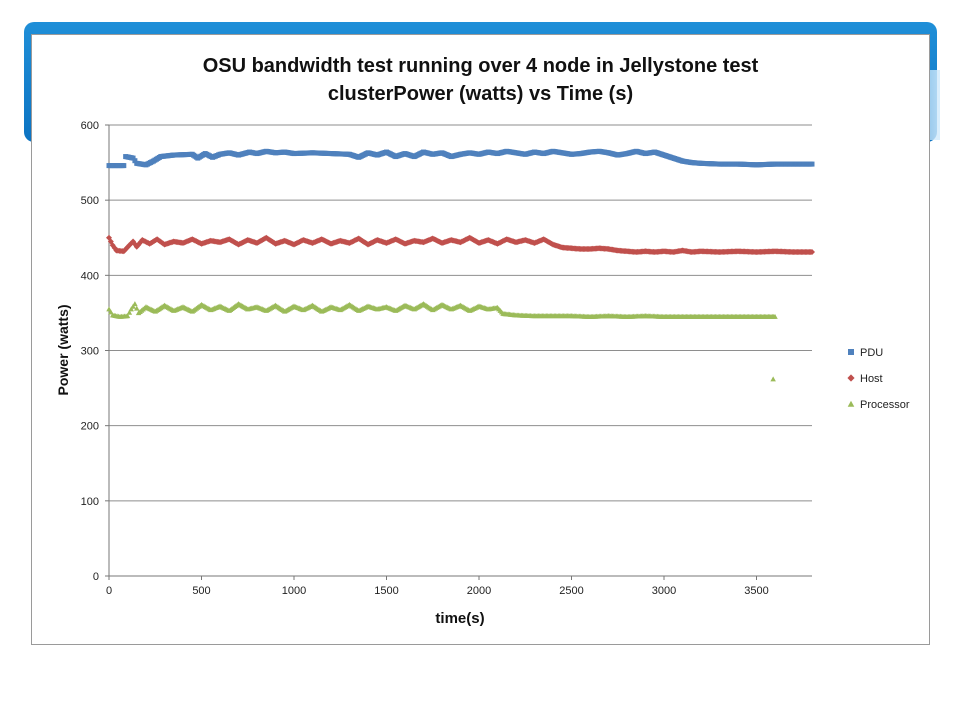  I want to click on legend-marker-processor, so click(851, 403).